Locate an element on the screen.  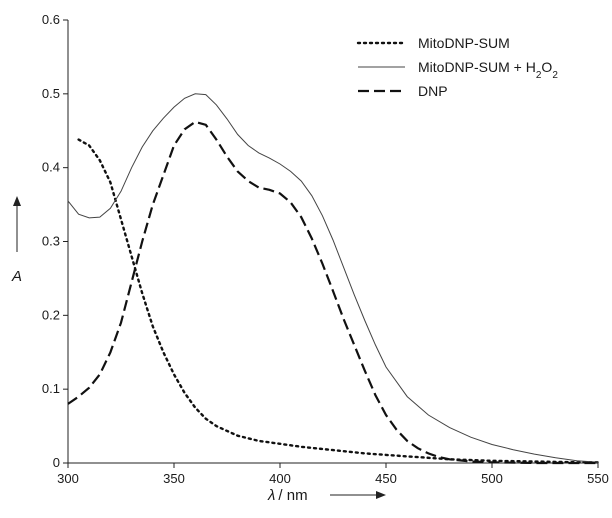
y-tick-label: 0.5 is located at coordinates (51, 93).